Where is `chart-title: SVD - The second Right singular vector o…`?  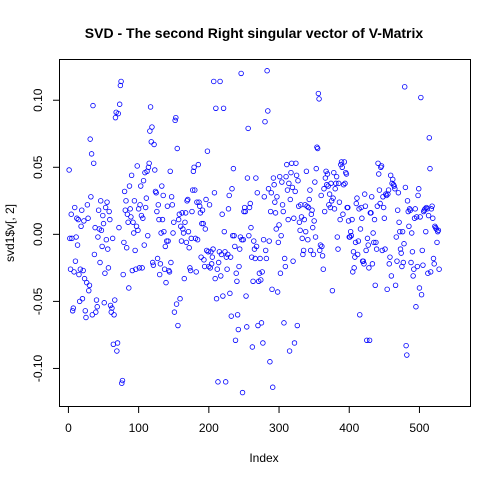
chart-title: SVD - The second Right singular vector o… is located at coordinates (254, 33).